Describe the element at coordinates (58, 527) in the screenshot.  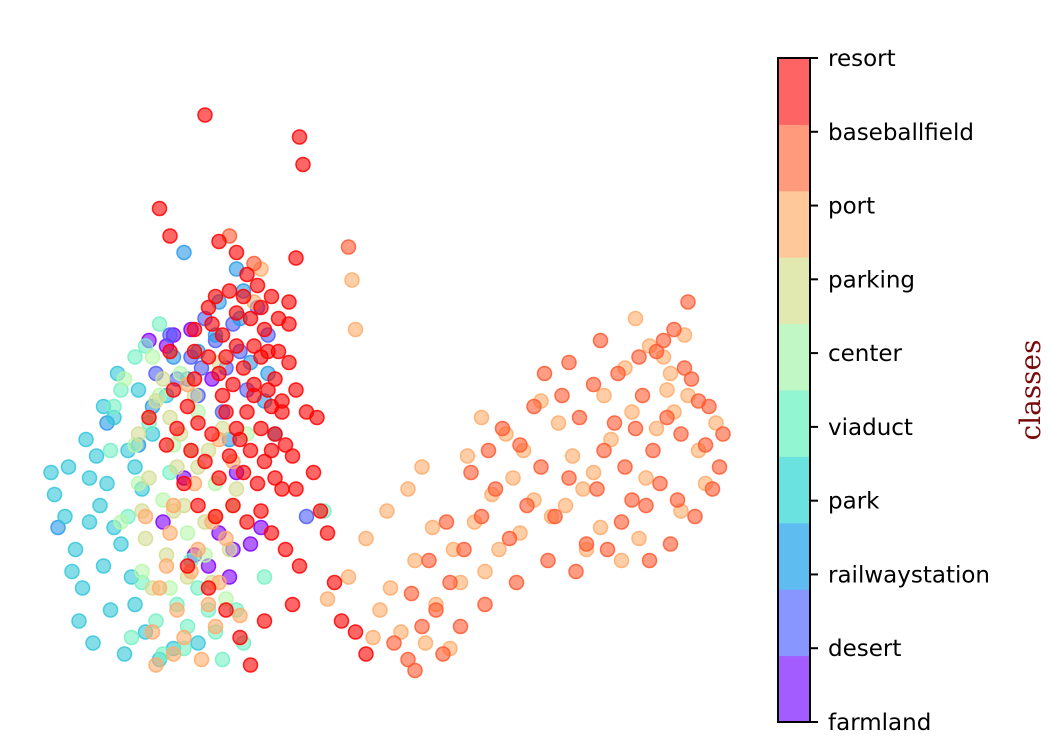
I see `point-railwaystation` at that location.